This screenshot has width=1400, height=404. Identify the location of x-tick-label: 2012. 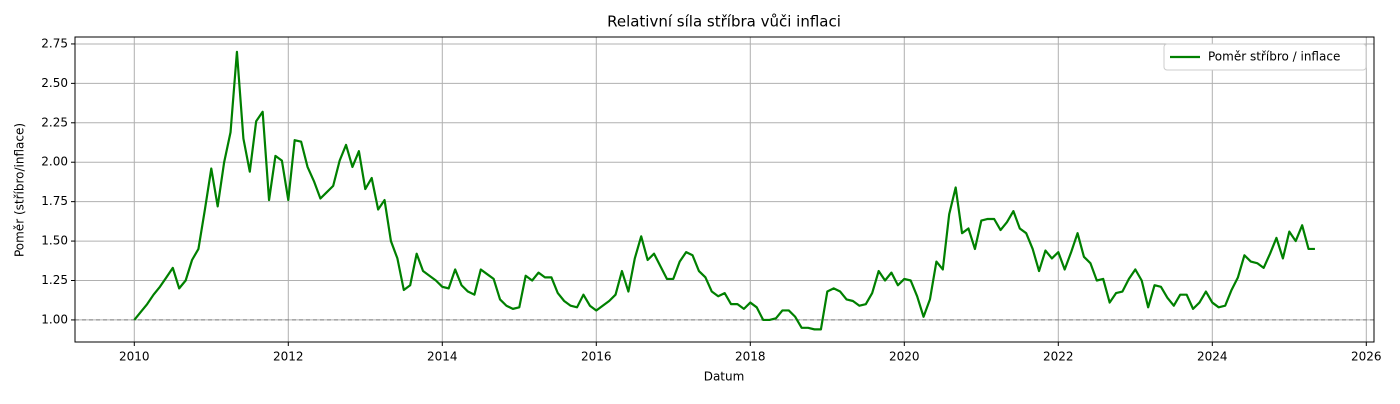
(288, 357).